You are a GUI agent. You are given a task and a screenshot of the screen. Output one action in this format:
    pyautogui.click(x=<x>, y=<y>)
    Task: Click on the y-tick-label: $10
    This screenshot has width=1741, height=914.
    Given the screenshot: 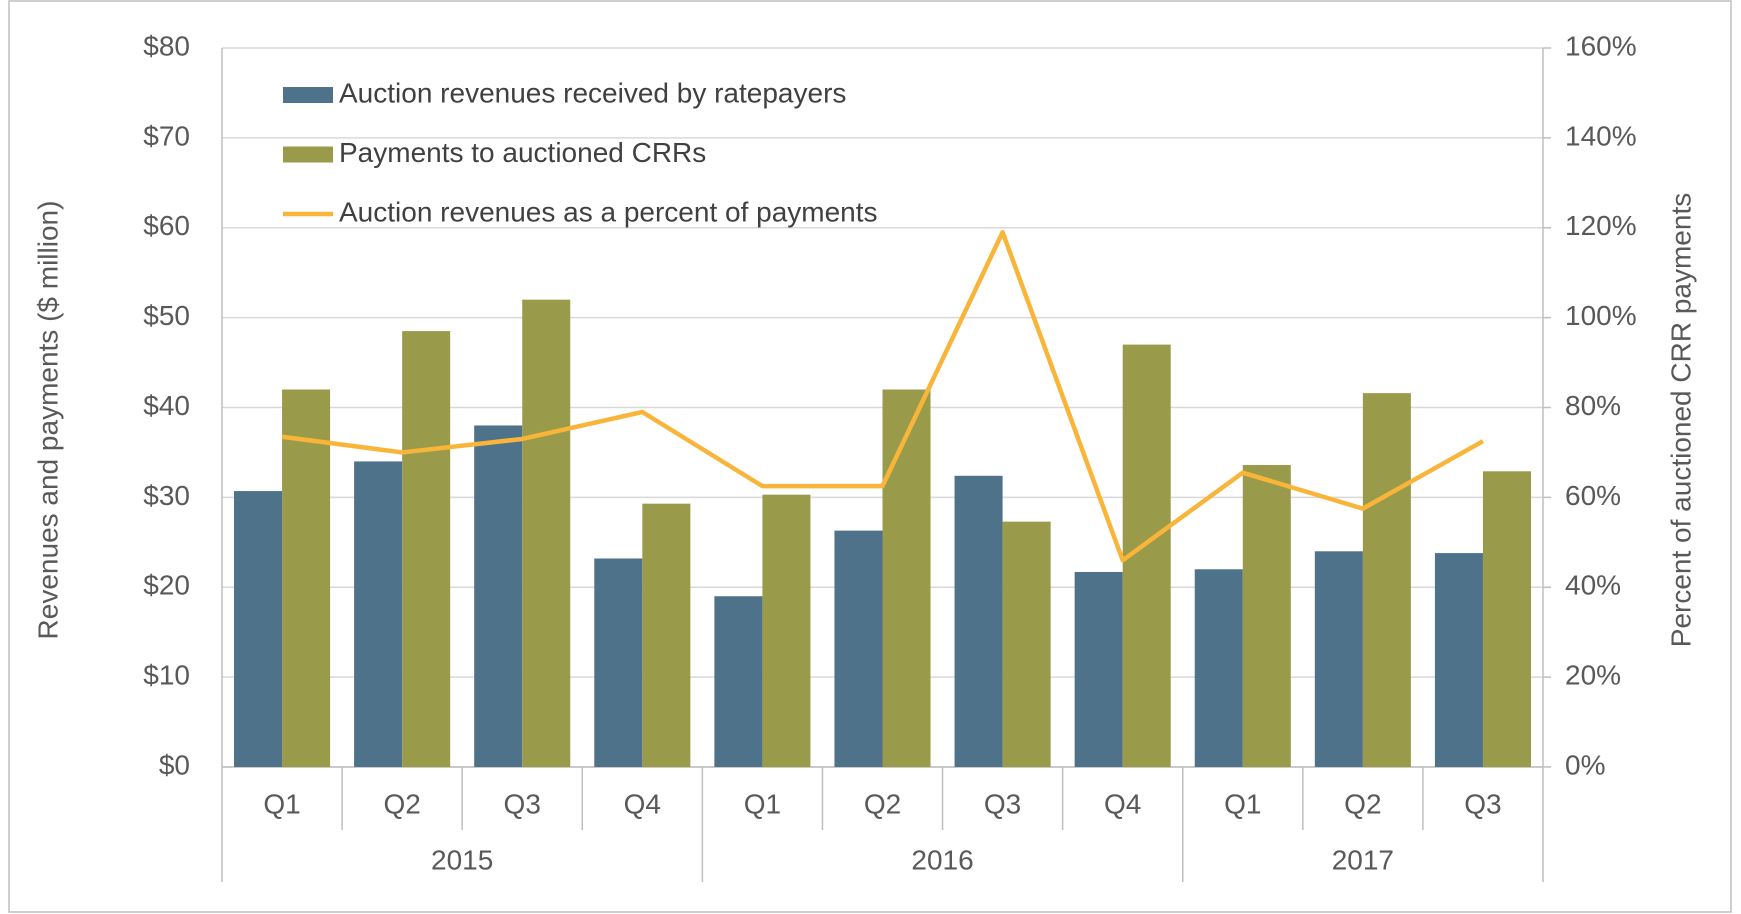 What is the action you would take?
    pyautogui.click(x=166, y=675)
    